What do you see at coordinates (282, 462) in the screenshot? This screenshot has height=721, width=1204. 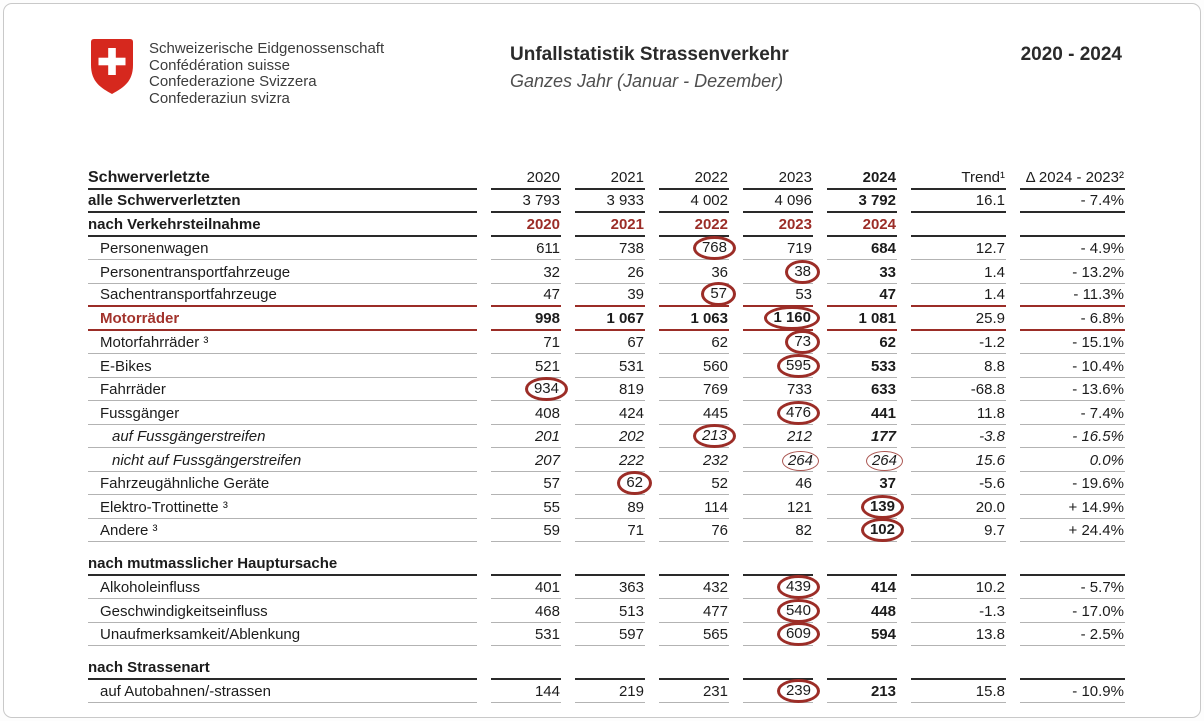 I see `row-label: nicht auf Fussgängerstreifen` at bounding box center [282, 462].